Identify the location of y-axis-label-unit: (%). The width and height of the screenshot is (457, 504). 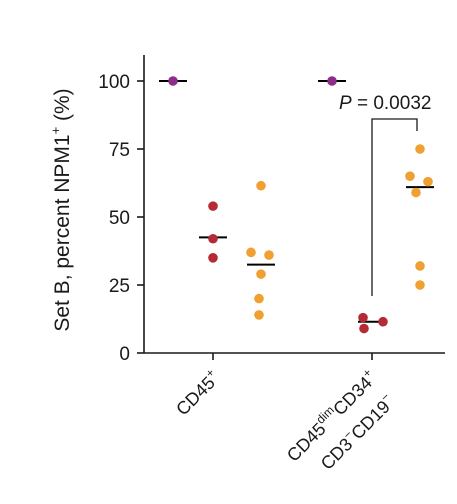
(62, 107).